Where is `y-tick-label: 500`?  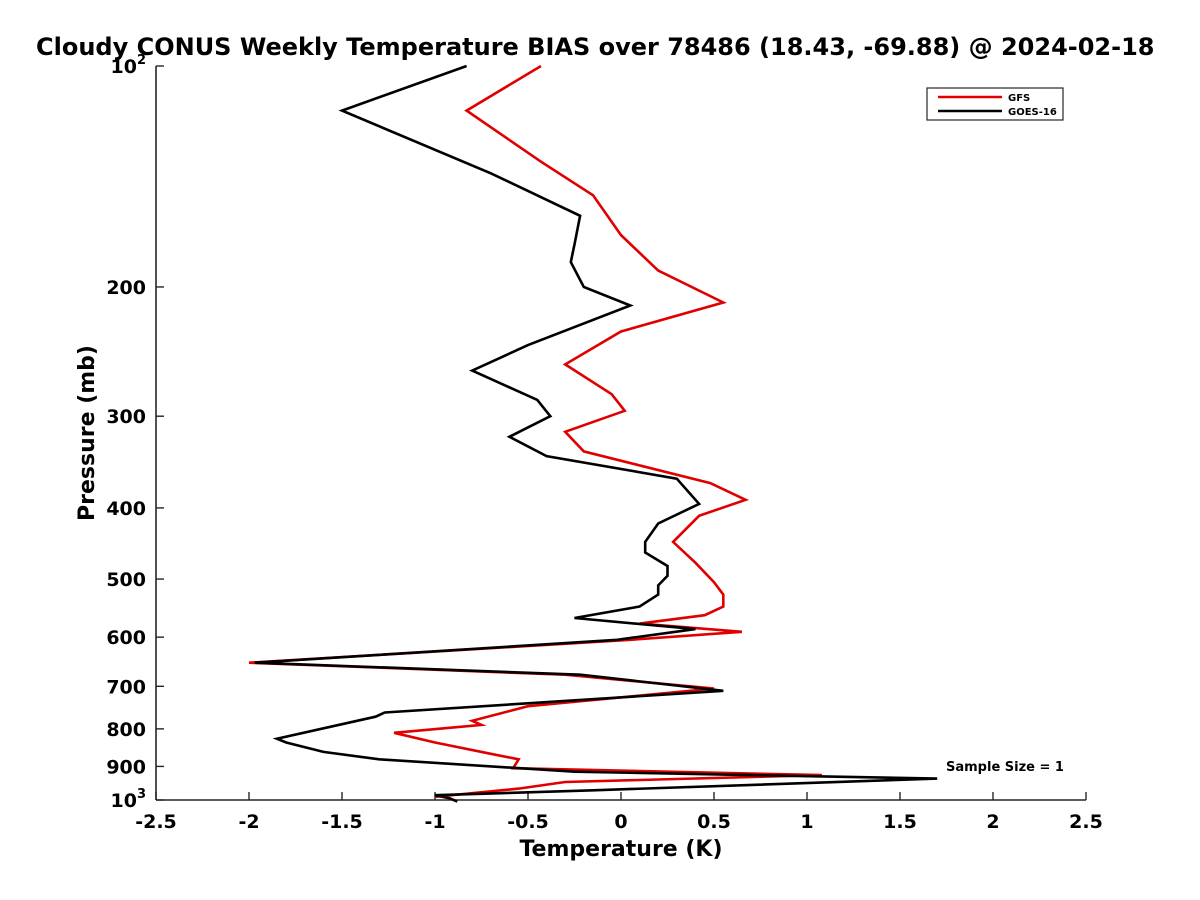 y-tick-label: 500 is located at coordinates (126, 580).